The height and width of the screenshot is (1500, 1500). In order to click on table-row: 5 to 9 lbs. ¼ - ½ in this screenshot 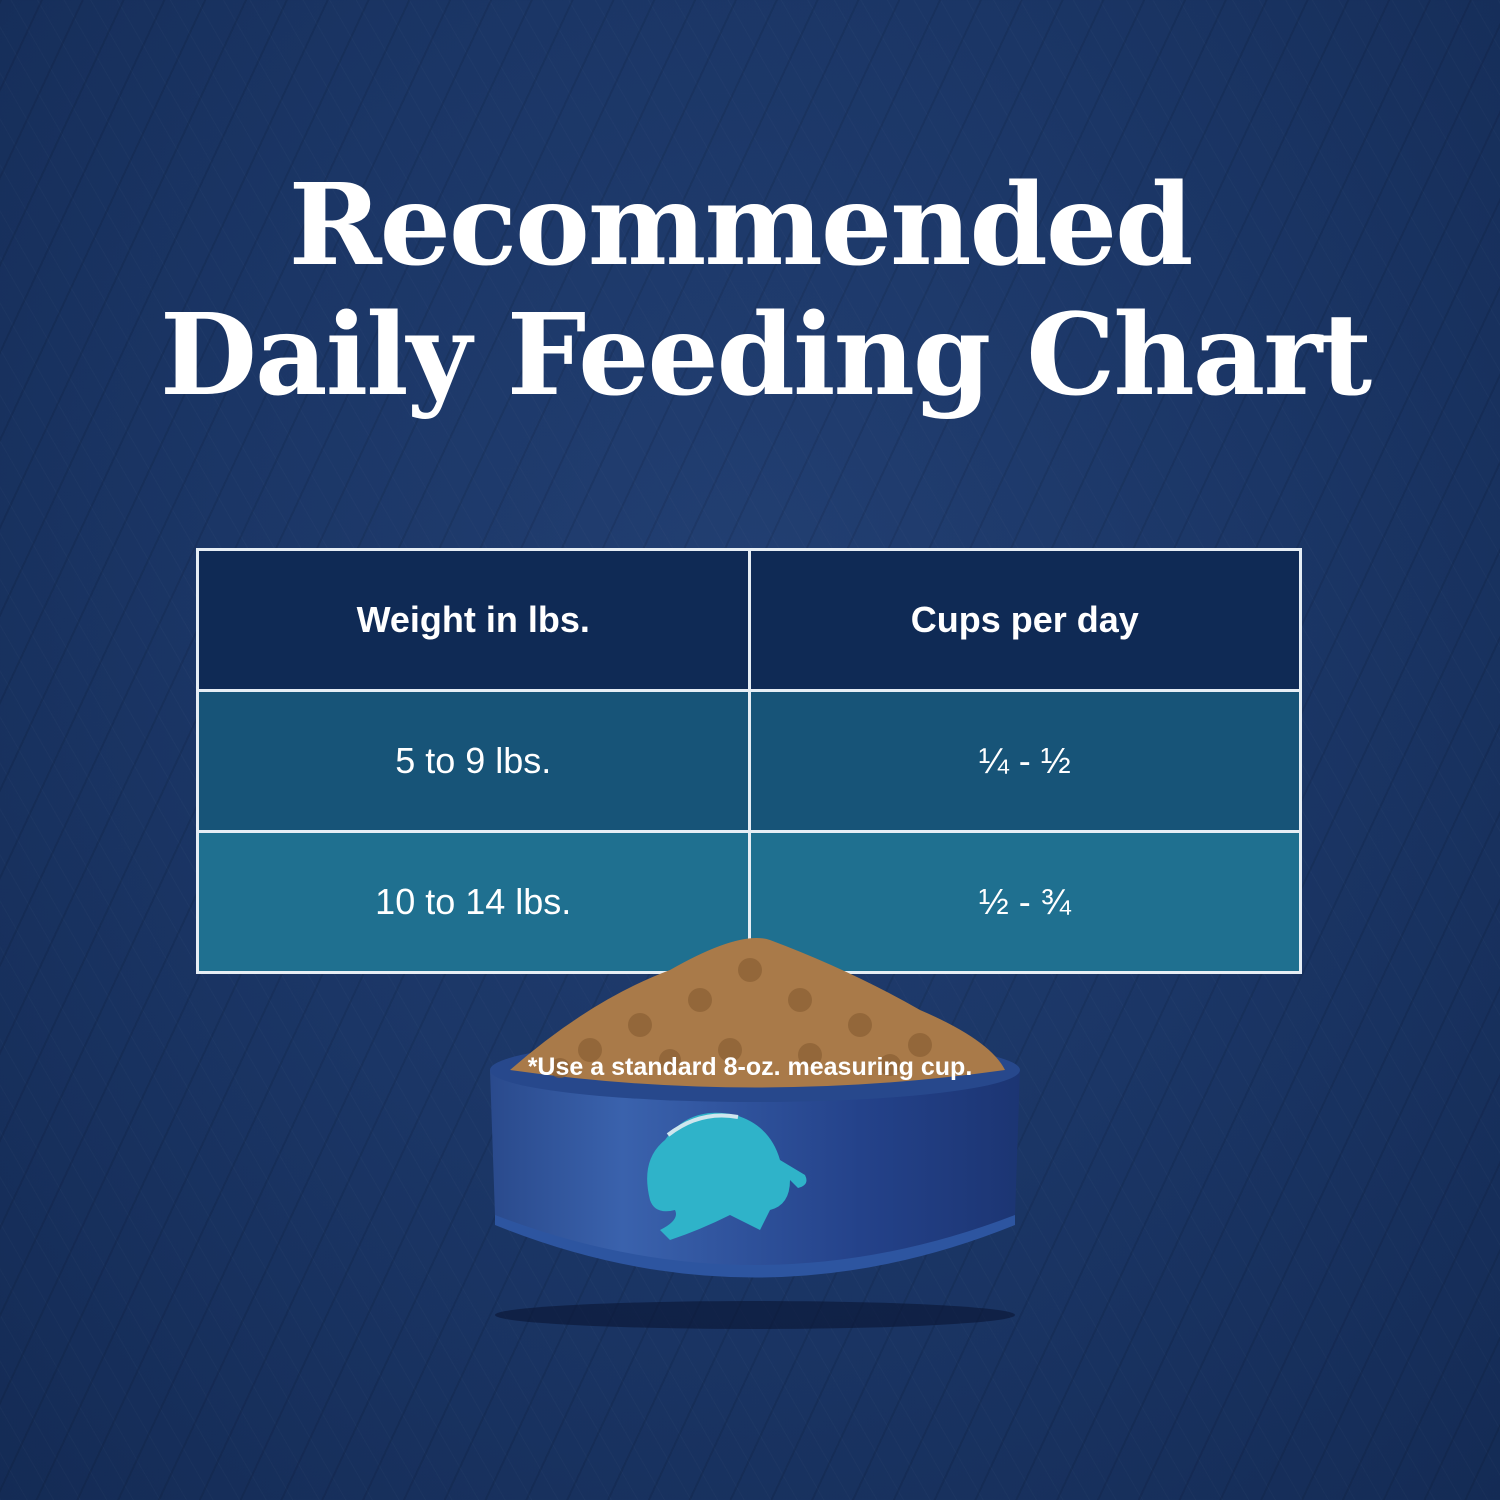, I will do `click(749, 761)`.